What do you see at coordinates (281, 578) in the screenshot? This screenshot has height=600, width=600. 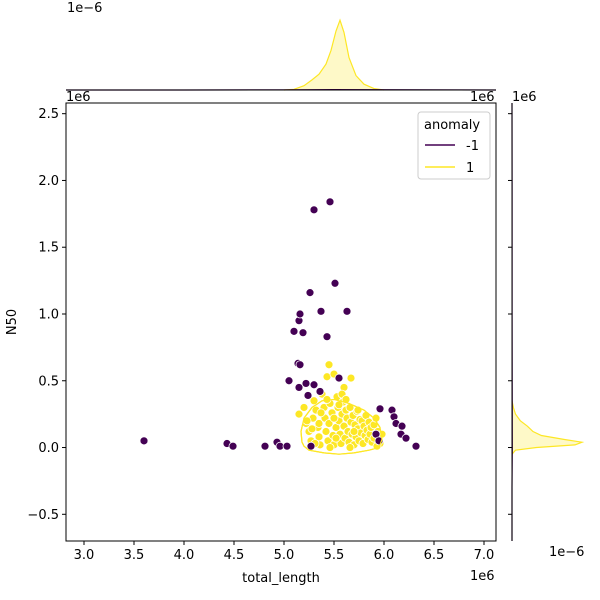 I see `x-axis-label: total_length` at bounding box center [281, 578].